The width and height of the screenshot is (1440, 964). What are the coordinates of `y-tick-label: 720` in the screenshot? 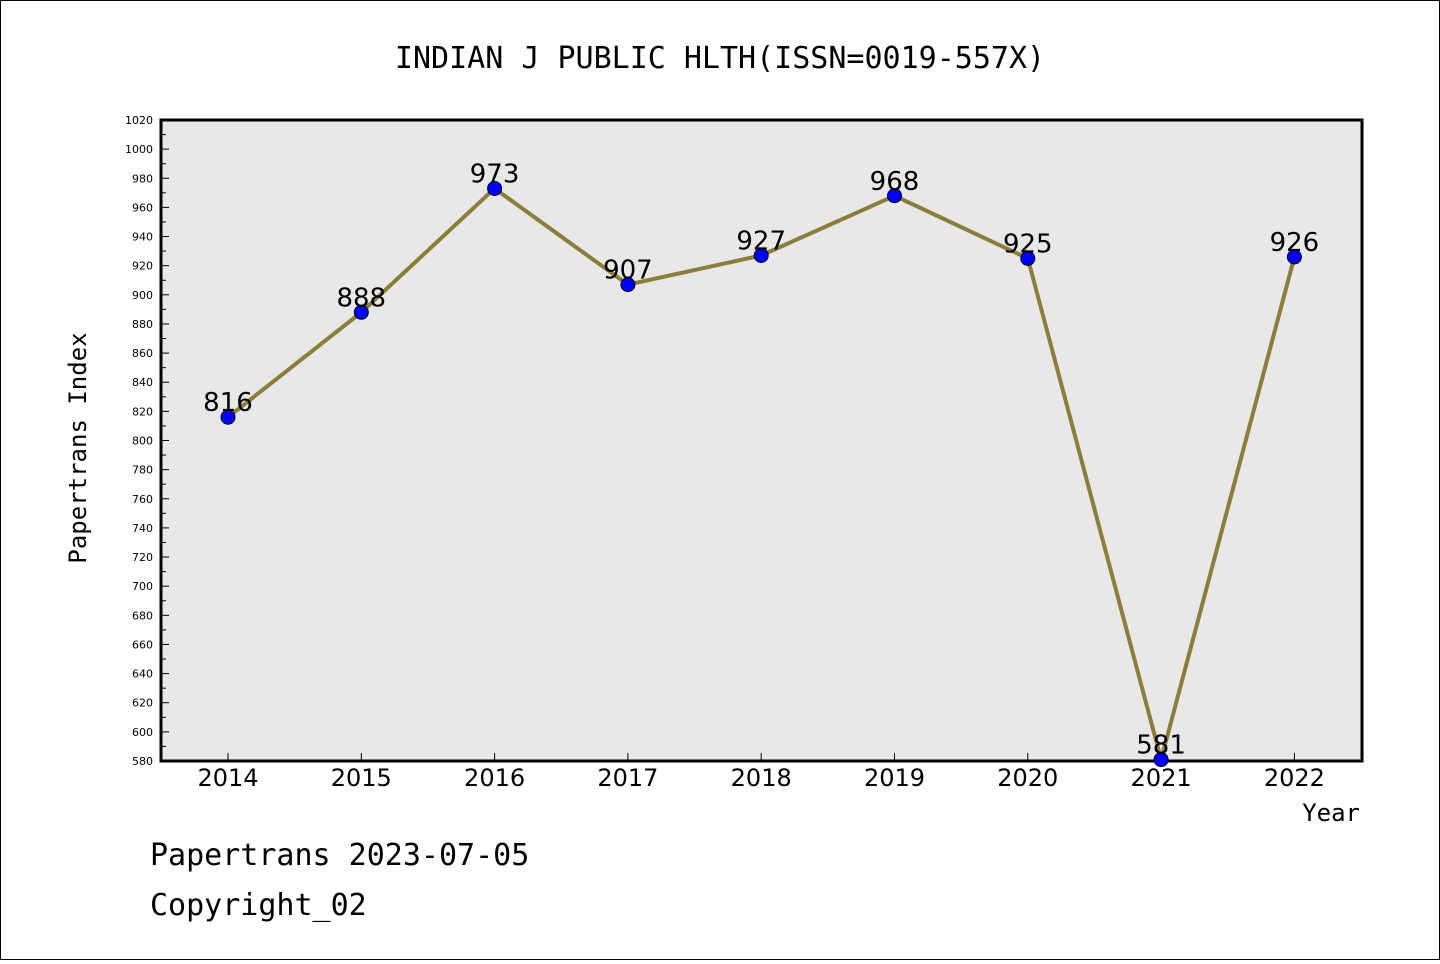 It's located at (142, 557).